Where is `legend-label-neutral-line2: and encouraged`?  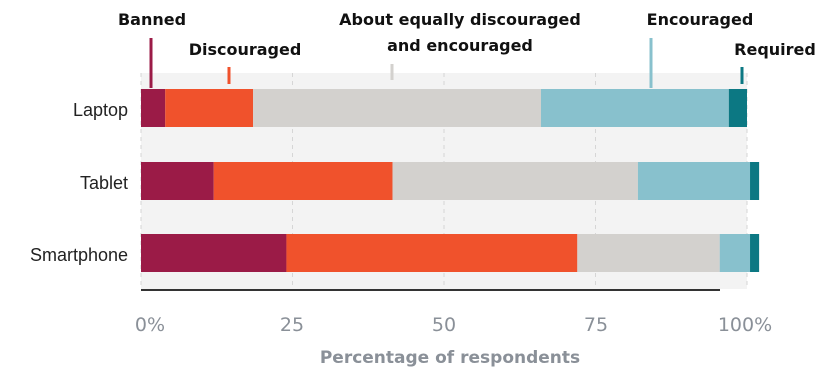
legend-label-neutral-line2: and encouraged is located at coordinates (460, 45).